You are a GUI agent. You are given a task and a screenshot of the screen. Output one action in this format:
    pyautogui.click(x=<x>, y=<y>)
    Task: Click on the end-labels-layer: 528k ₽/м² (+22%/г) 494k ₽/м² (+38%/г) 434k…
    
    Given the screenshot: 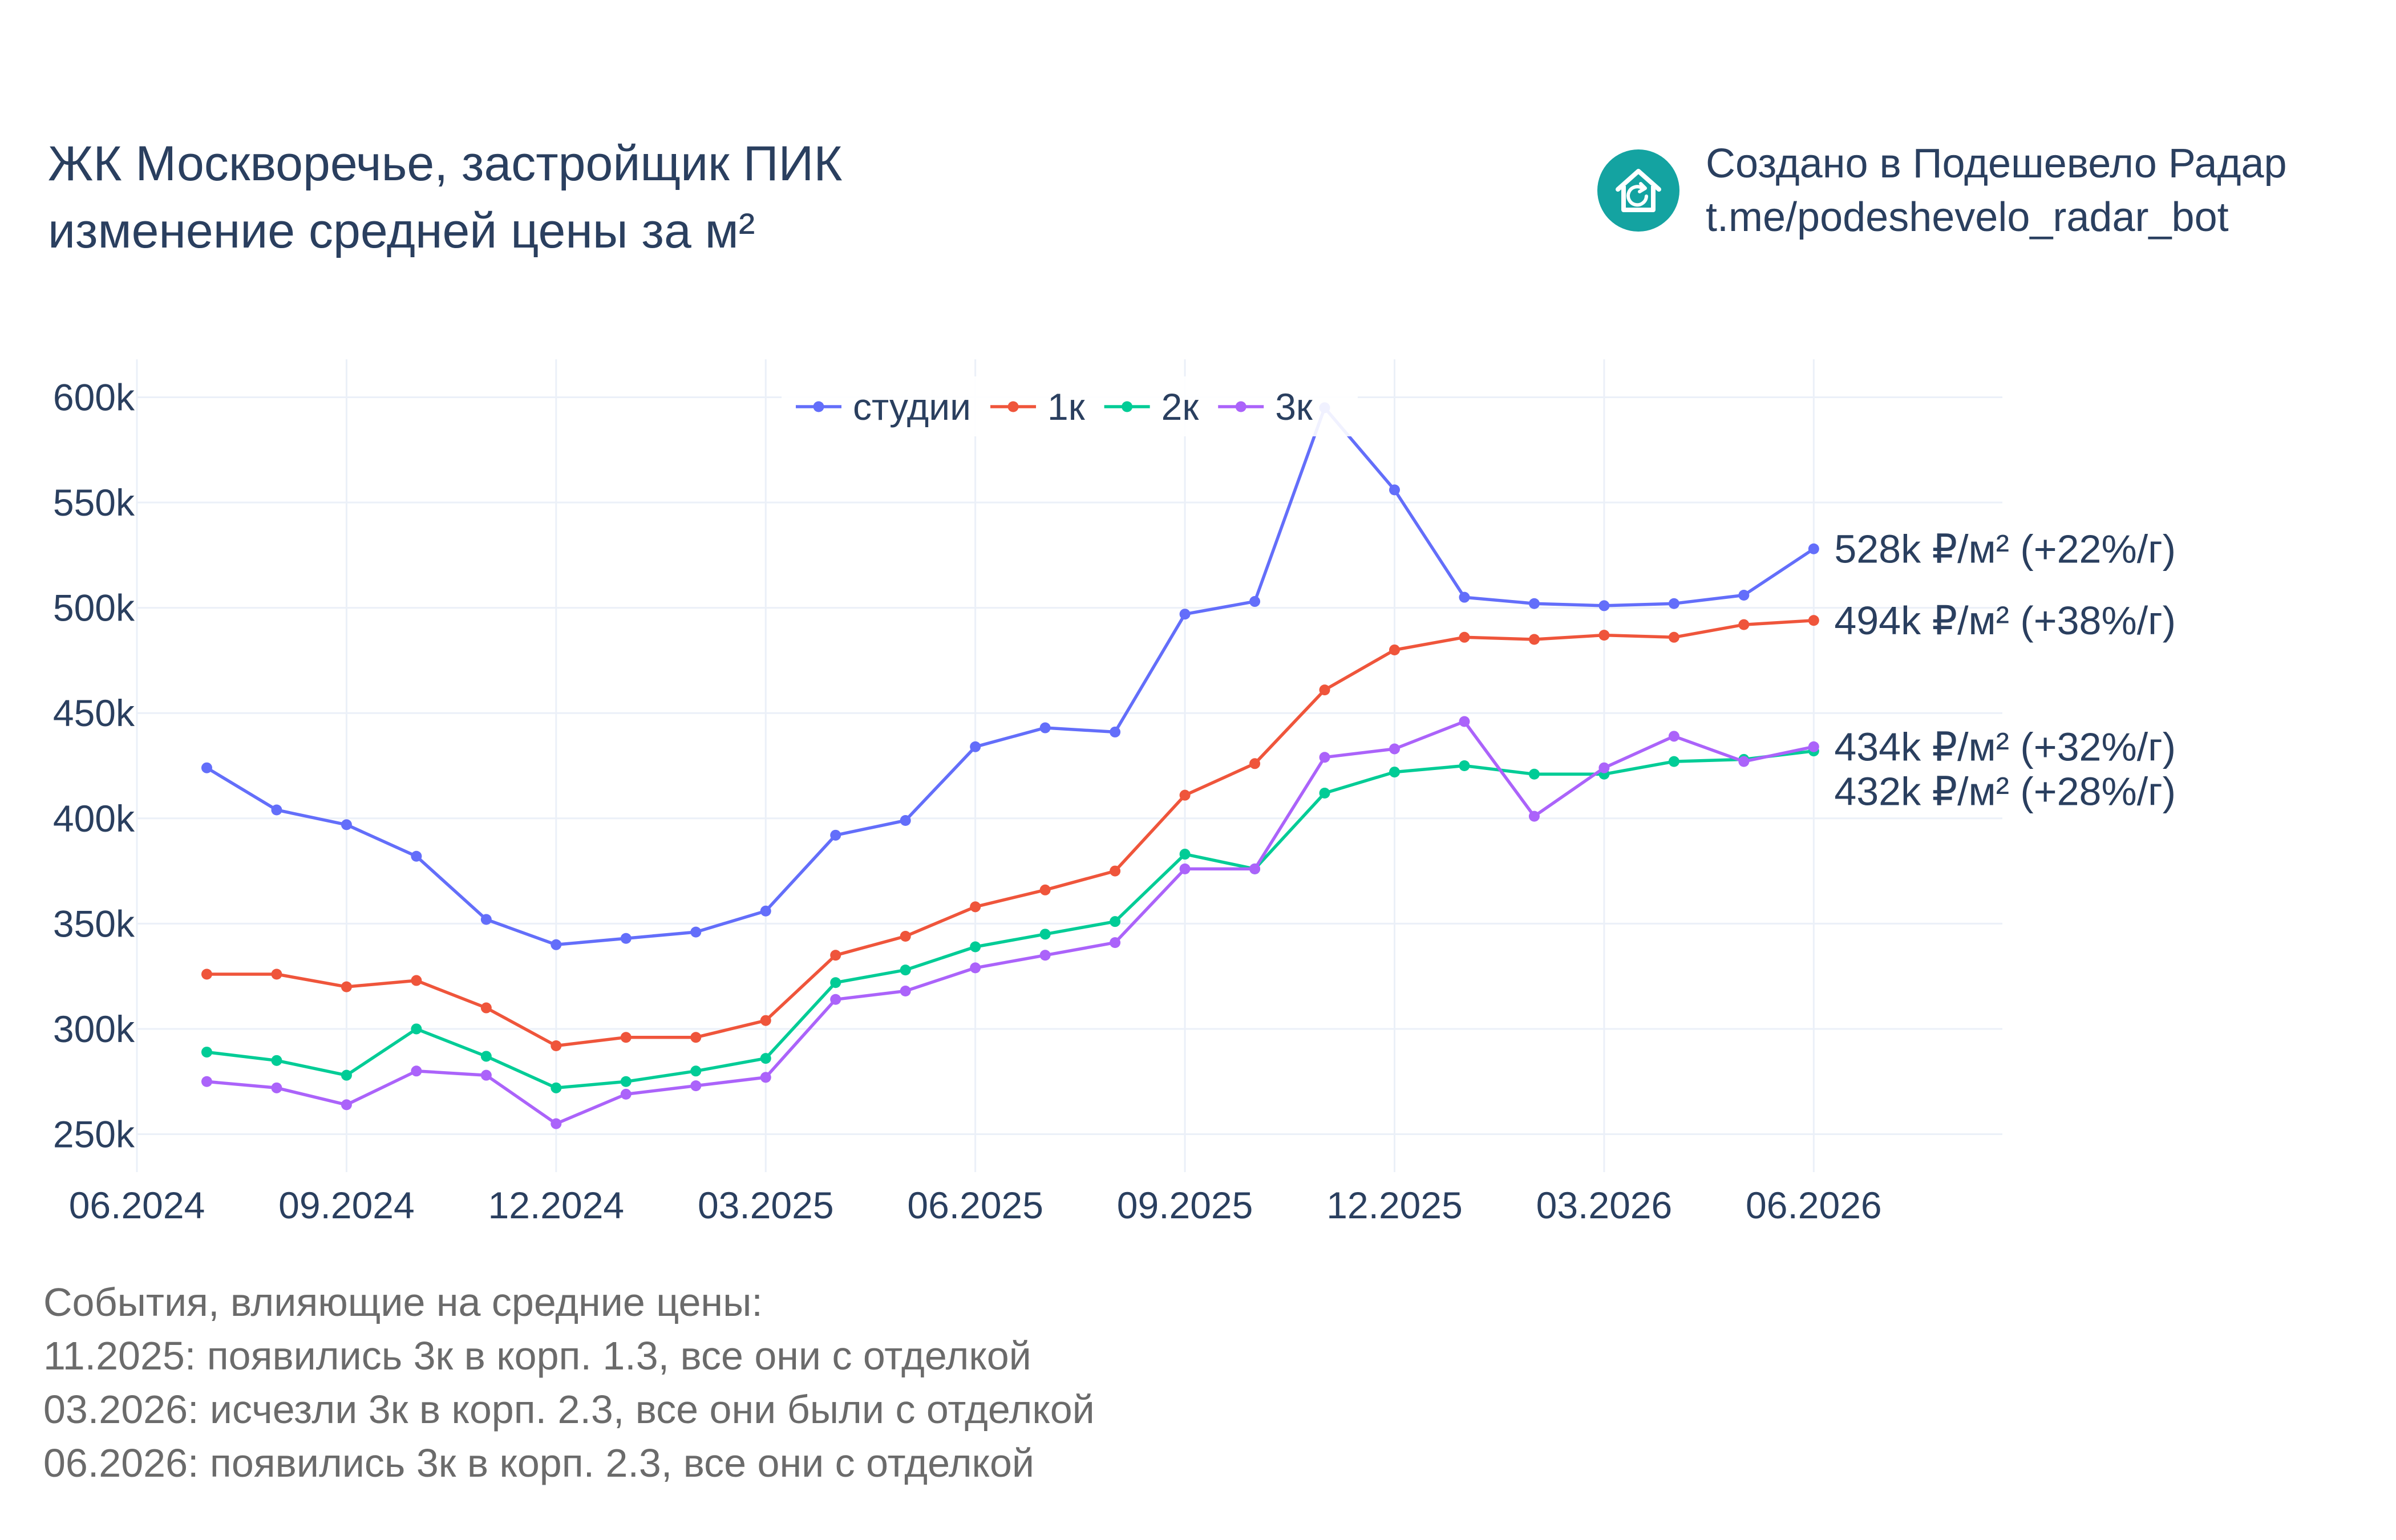 What is the action you would take?
    pyautogui.click(x=2005, y=670)
    